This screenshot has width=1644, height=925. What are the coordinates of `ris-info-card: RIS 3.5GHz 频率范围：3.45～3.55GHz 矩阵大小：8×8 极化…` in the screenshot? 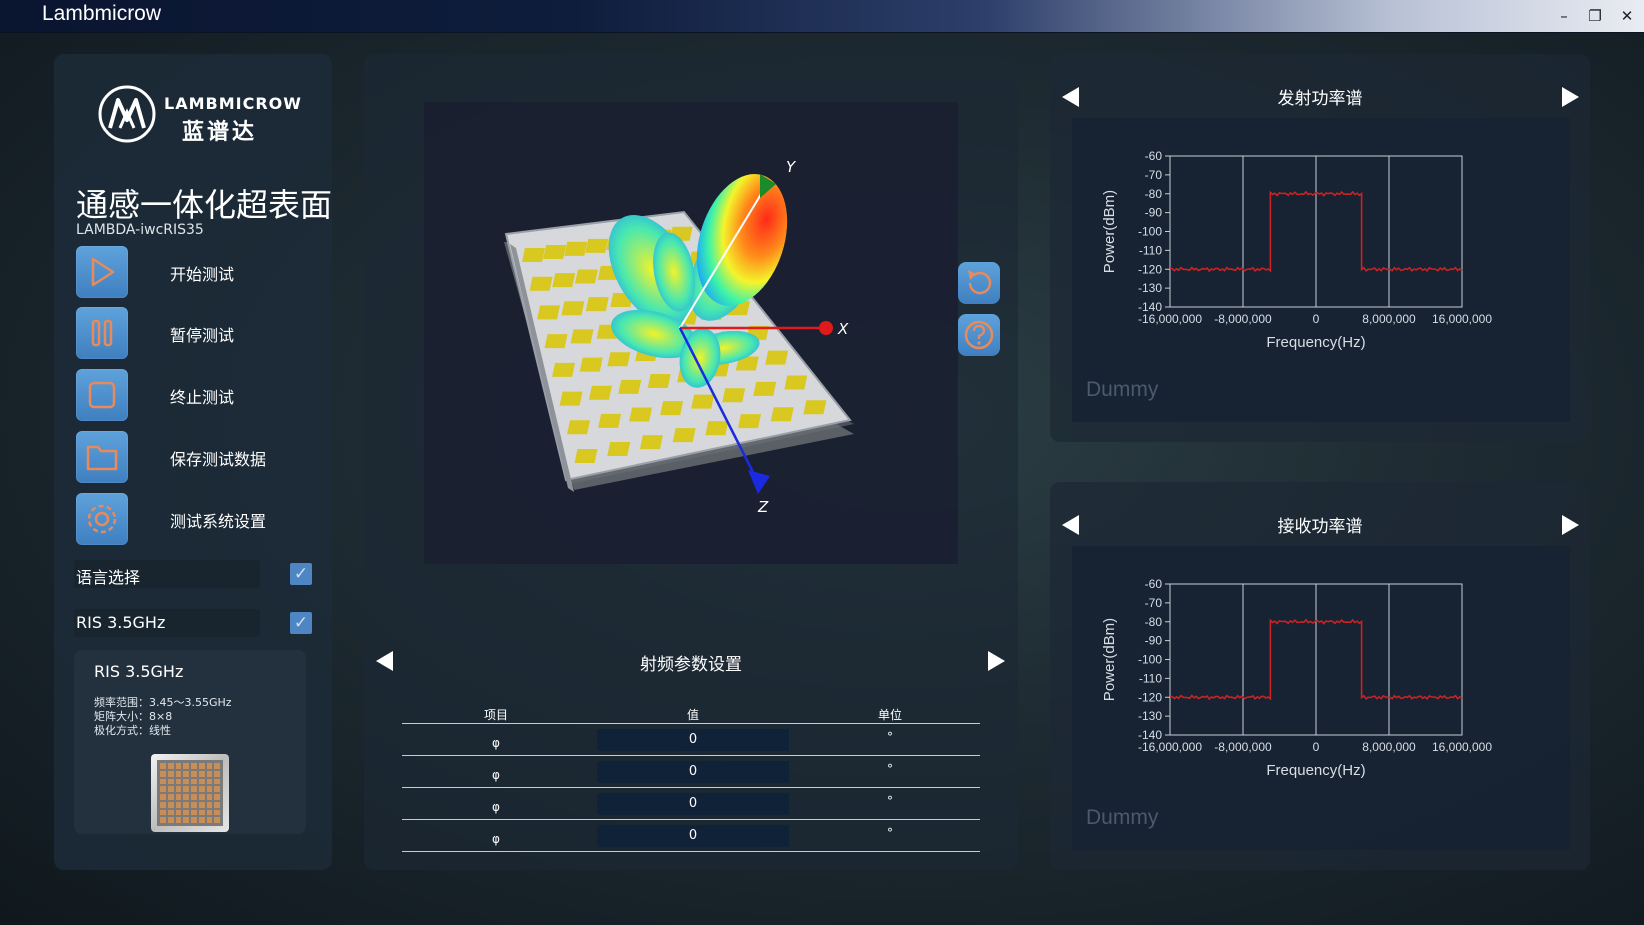 It's located at (190, 742).